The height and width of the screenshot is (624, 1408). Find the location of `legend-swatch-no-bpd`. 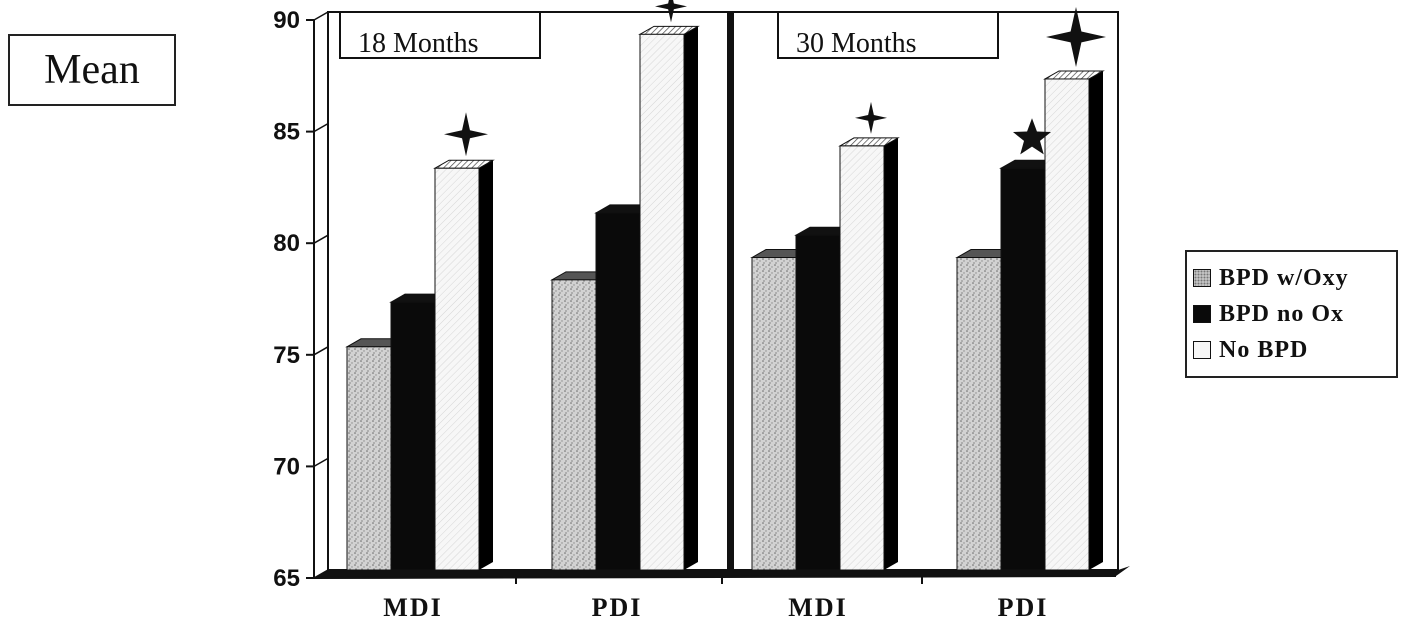

legend-swatch-no-bpd is located at coordinates (1202, 350).